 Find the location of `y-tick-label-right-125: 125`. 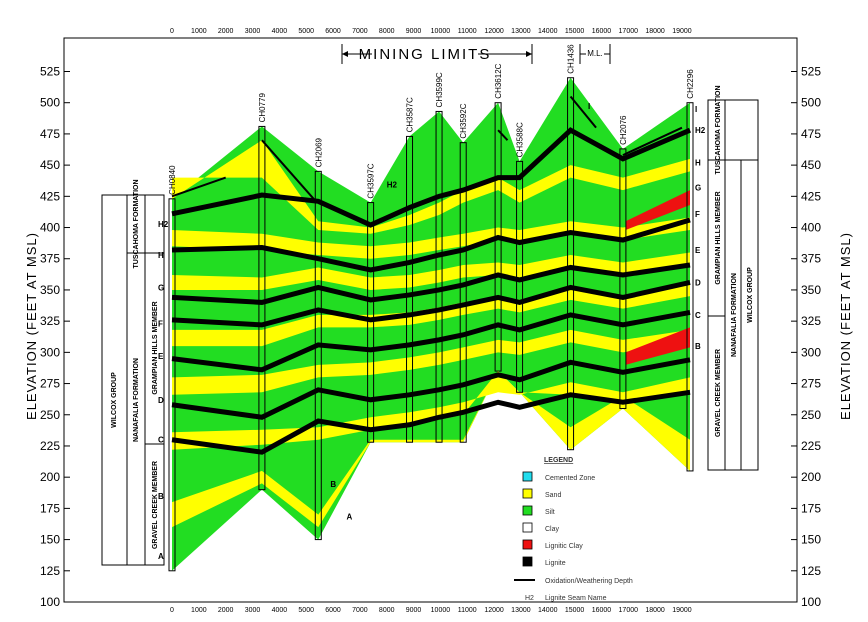

y-tick-label-right-125: 125 is located at coordinates (811, 571).